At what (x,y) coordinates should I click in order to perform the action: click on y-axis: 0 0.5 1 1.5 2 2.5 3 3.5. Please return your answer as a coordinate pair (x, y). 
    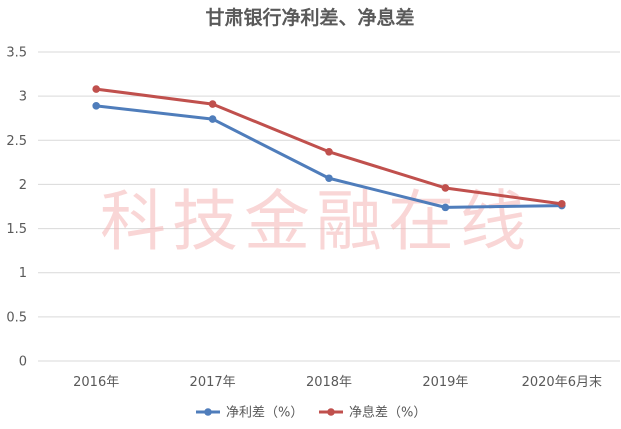
    Looking at the image, I should click on (16, 208).